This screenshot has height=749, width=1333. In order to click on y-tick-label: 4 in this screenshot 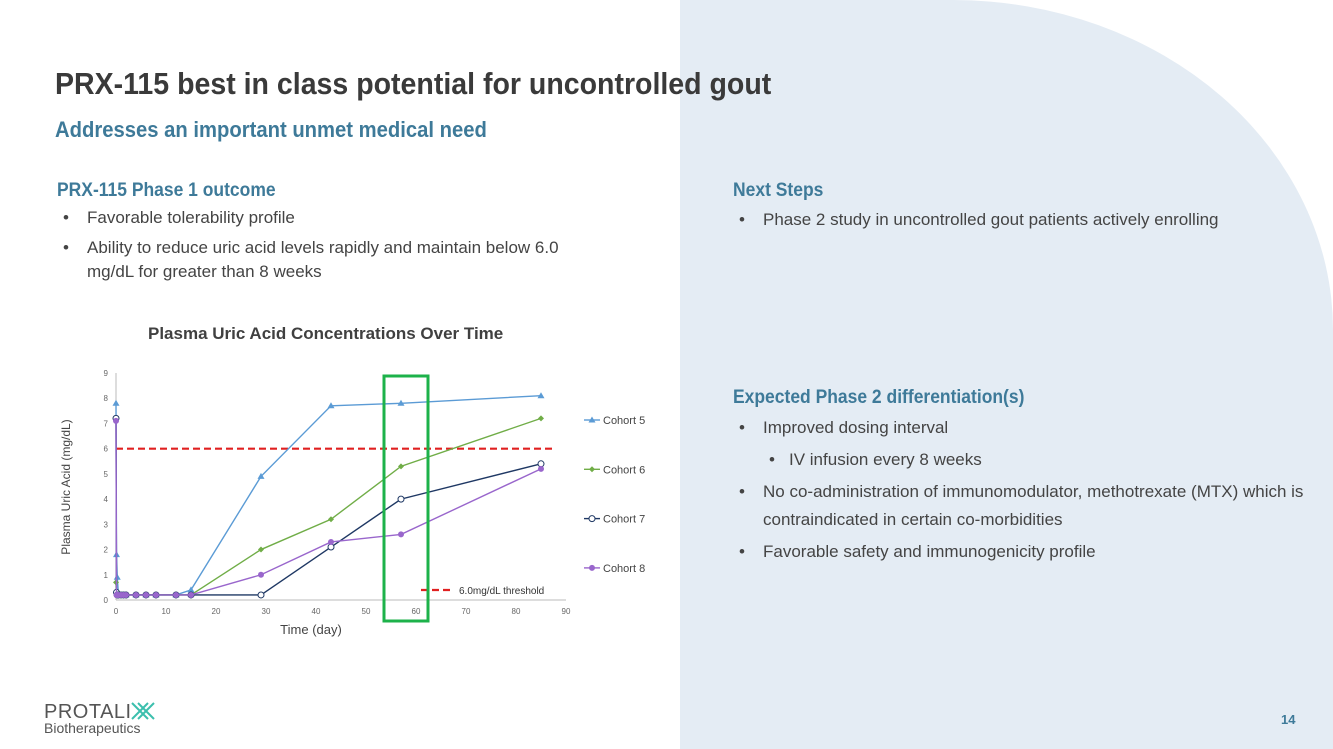, I will do `click(106, 499)`.